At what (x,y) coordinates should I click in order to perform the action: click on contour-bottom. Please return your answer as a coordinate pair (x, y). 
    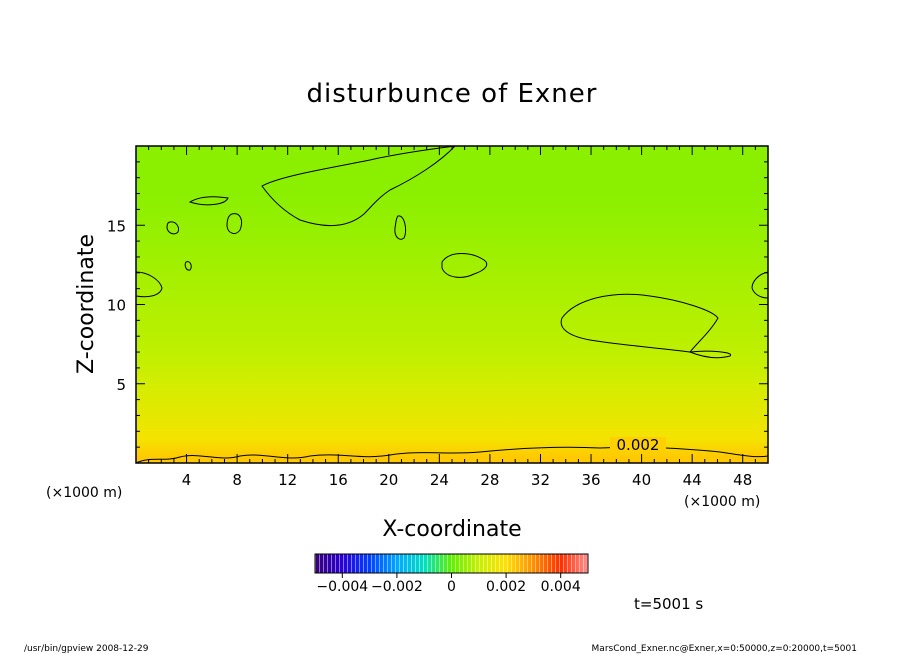
    Looking at the image, I should click on (452, 455).